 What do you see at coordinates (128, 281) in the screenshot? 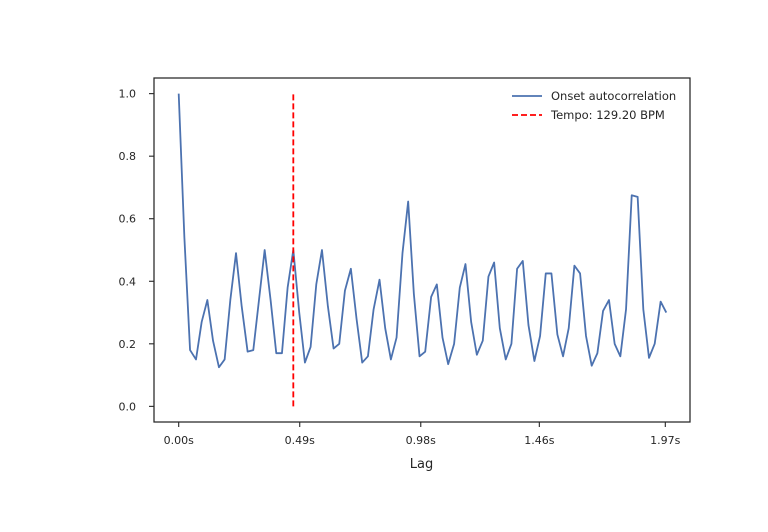
I see `y-tick-label: 0.4` at bounding box center [128, 281].